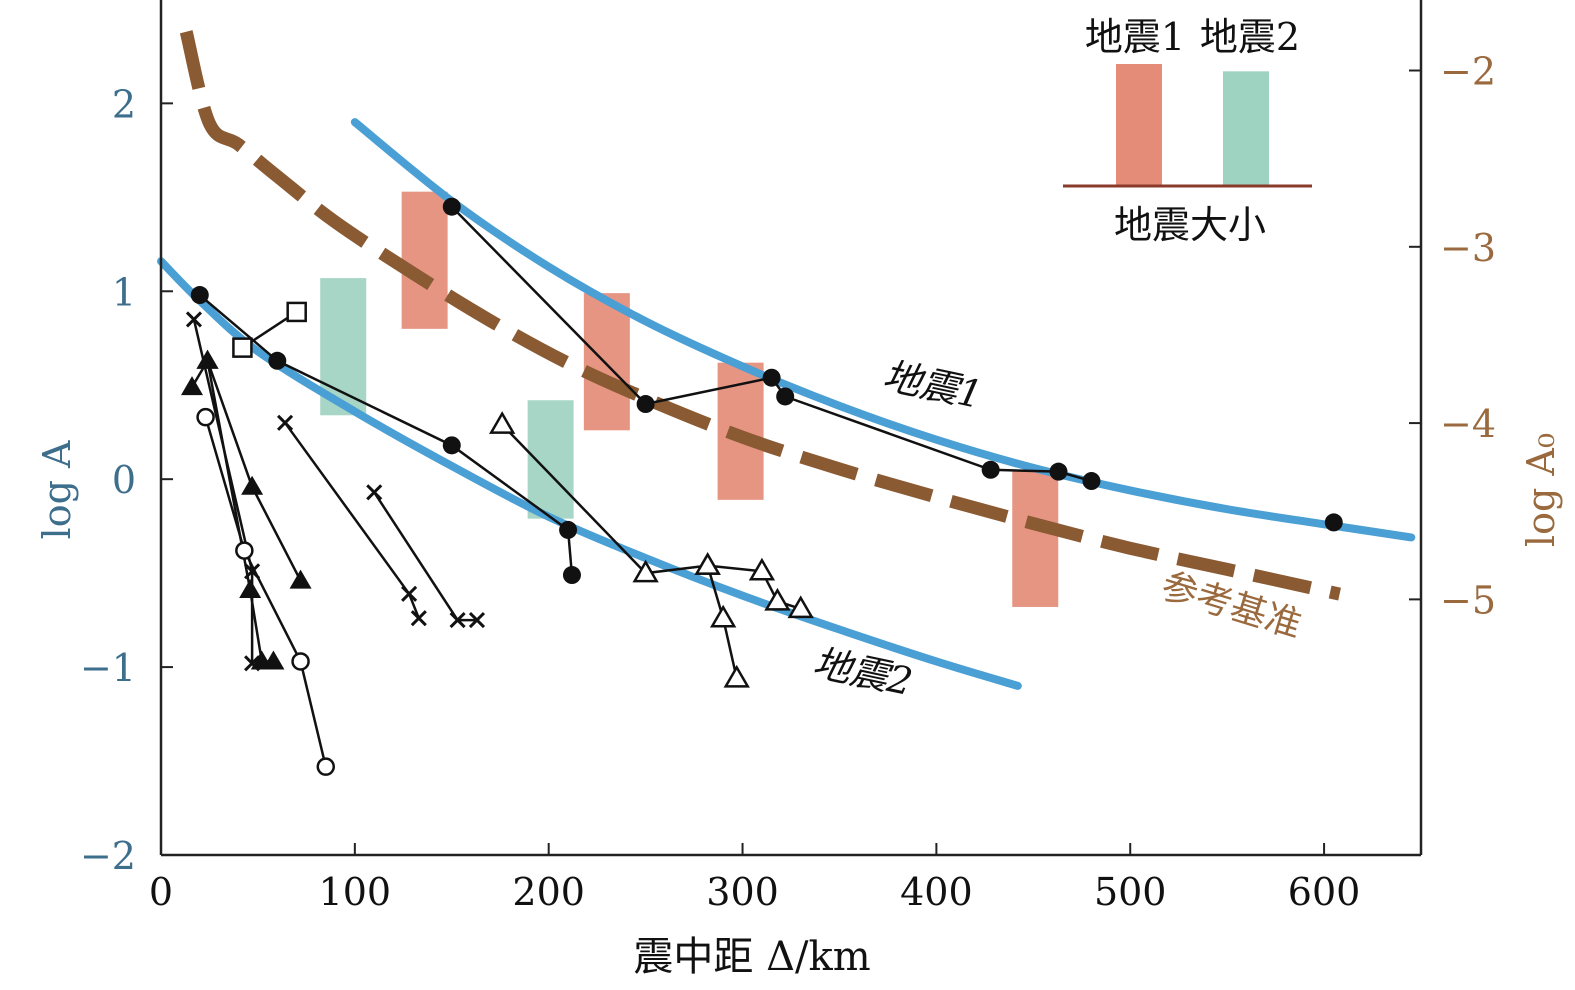 The width and height of the screenshot is (1575, 990). I want to click on x-tick-label: 200, so click(548, 892).